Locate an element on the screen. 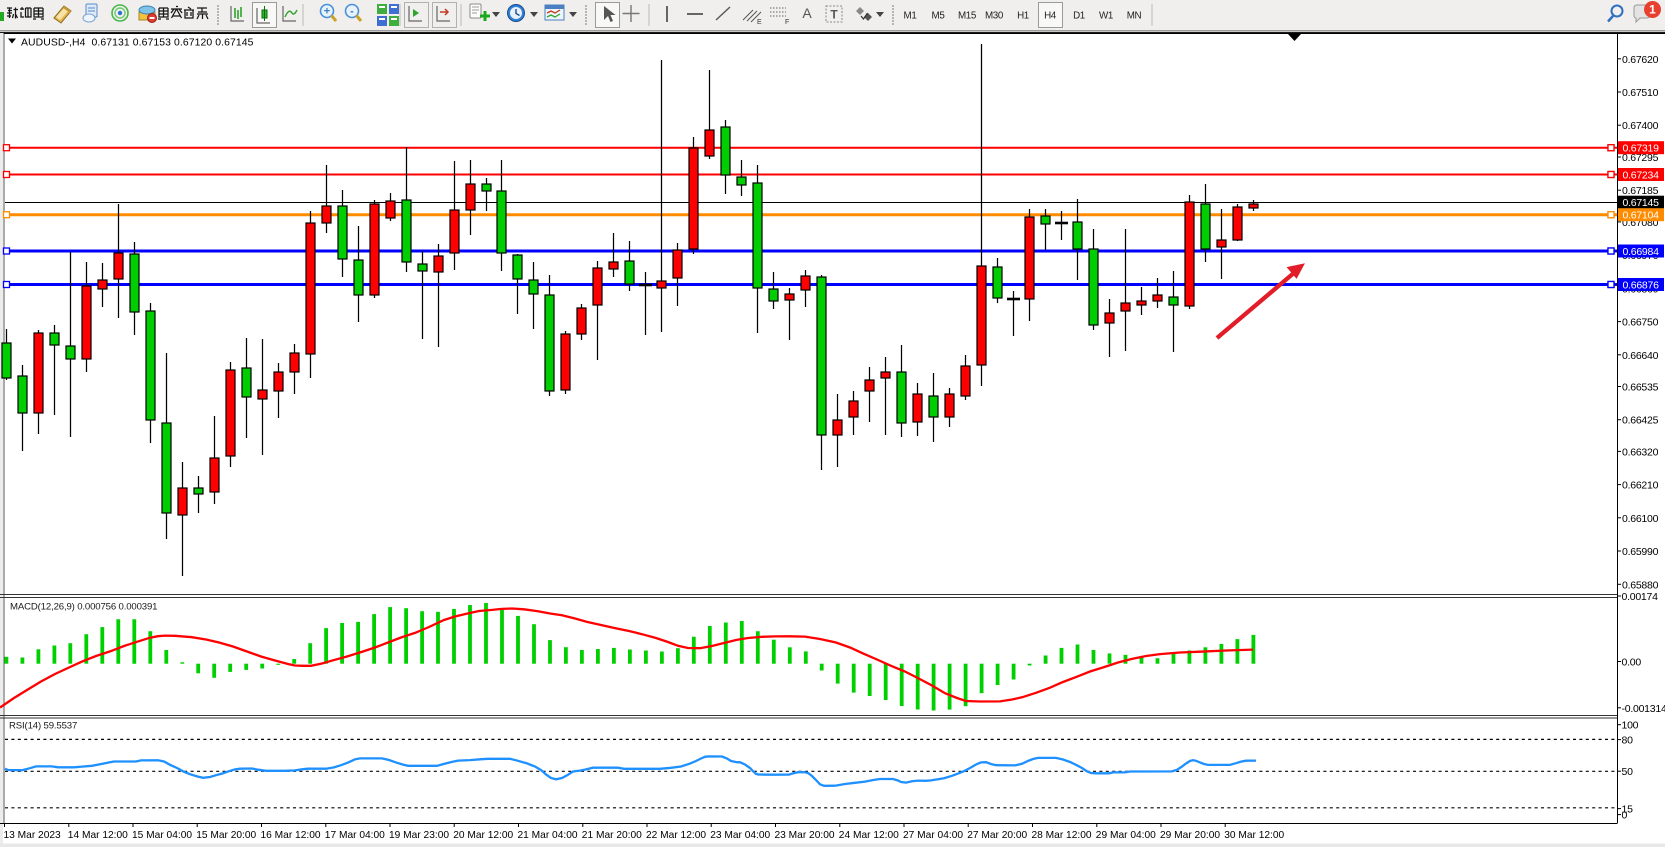 This screenshot has height=852, width=1665. svg-text: 0.66640 is located at coordinates (1640, 356).